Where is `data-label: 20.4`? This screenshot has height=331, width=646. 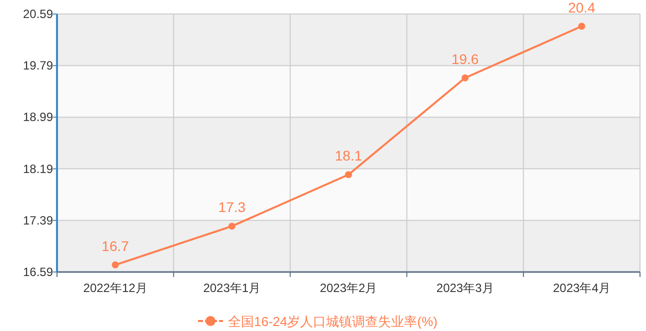 data-label: 20.4 is located at coordinates (582, 8).